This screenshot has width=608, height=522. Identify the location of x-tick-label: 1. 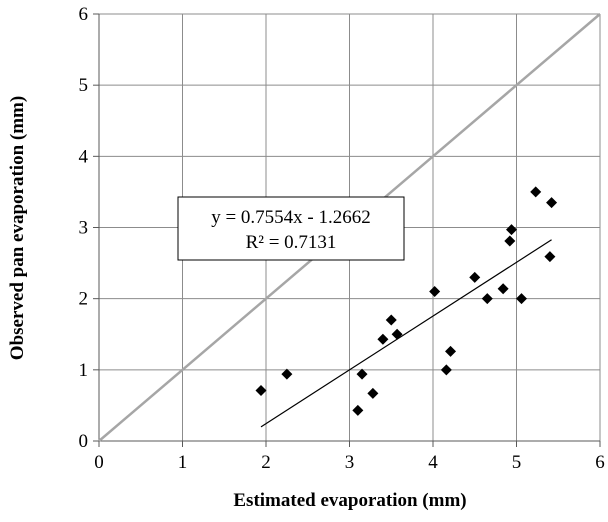
(183, 462).